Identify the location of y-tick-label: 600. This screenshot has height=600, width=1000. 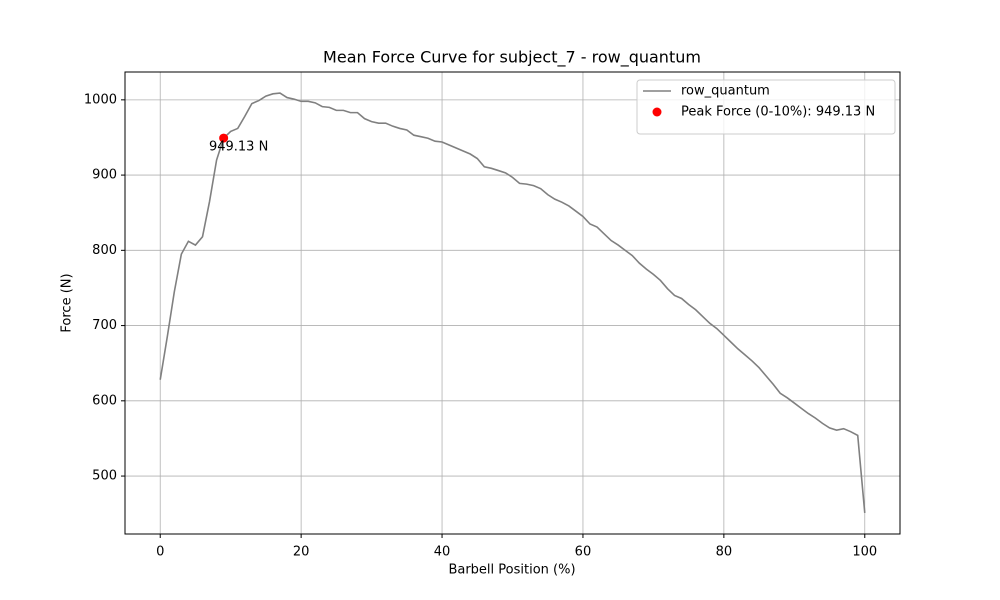
(104, 400).